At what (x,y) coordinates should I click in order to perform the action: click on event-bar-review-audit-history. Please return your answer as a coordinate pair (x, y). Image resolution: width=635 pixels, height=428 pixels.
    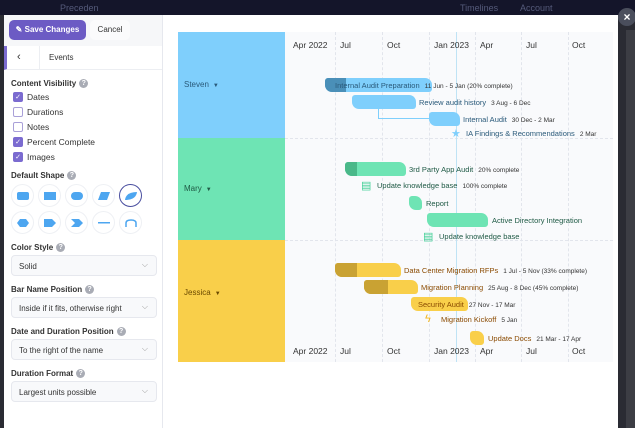
    Looking at the image, I should click on (384, 102).